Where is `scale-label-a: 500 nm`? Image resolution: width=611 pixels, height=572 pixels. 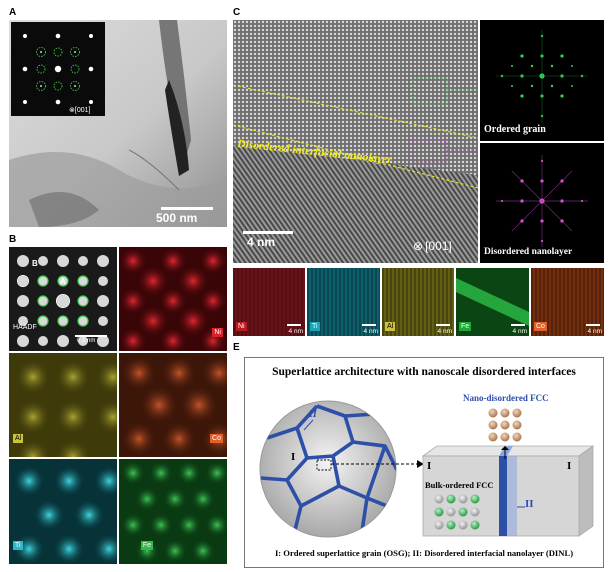
scale-label-a: 500 nm is located at coordinates (177, 218).